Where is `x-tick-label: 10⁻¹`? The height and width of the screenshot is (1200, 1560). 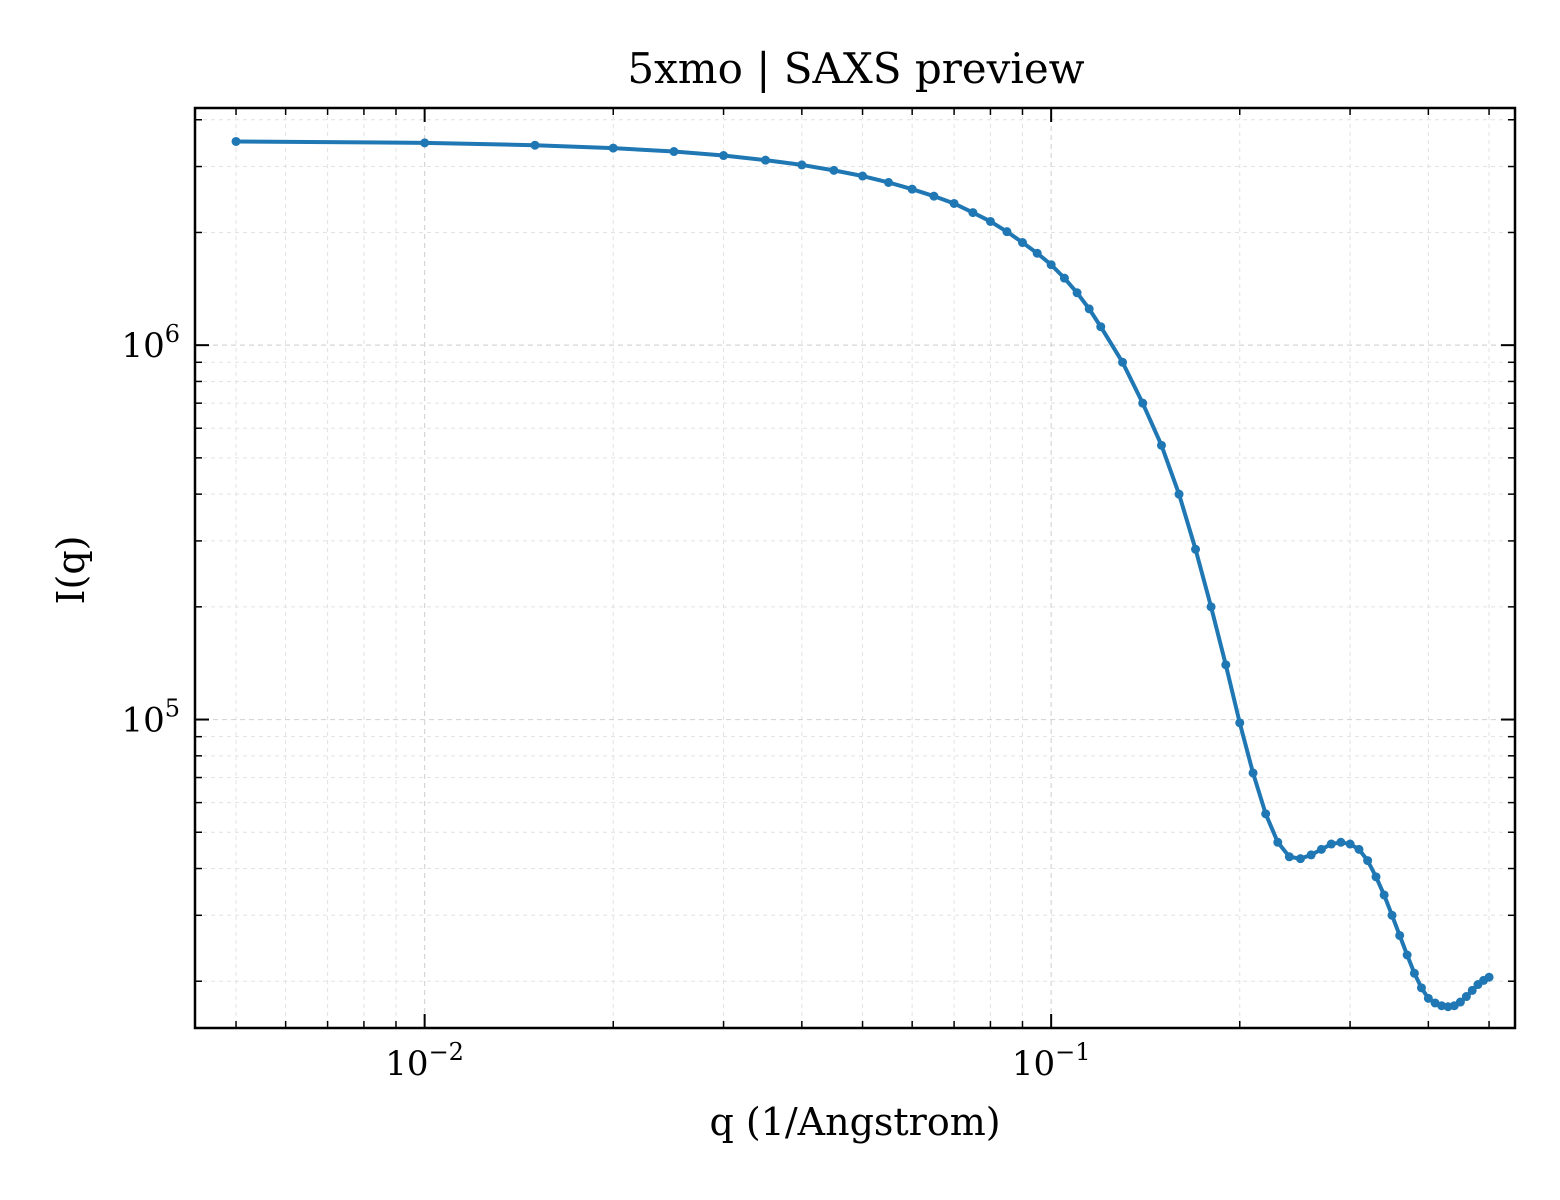 x-tick-label: 10⁻¹ is located at coordinates (1051, 1061).